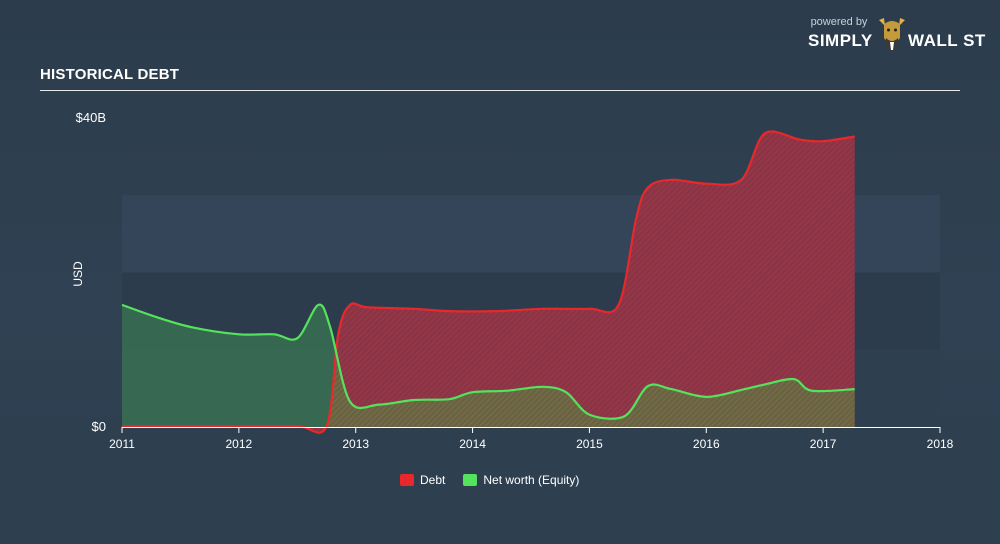  I want to click on x-tick-label: 2014, so click(472, 444).